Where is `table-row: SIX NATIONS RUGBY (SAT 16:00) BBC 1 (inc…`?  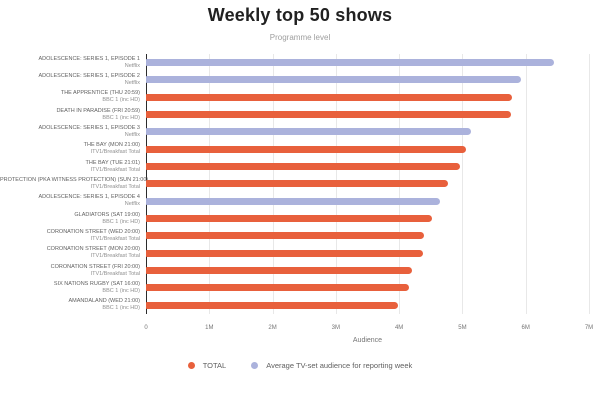 table-row: SIX NATIONS RUGBY (SAT 16:00) BBC 1 (inc… is located at coordinates (300, 287).